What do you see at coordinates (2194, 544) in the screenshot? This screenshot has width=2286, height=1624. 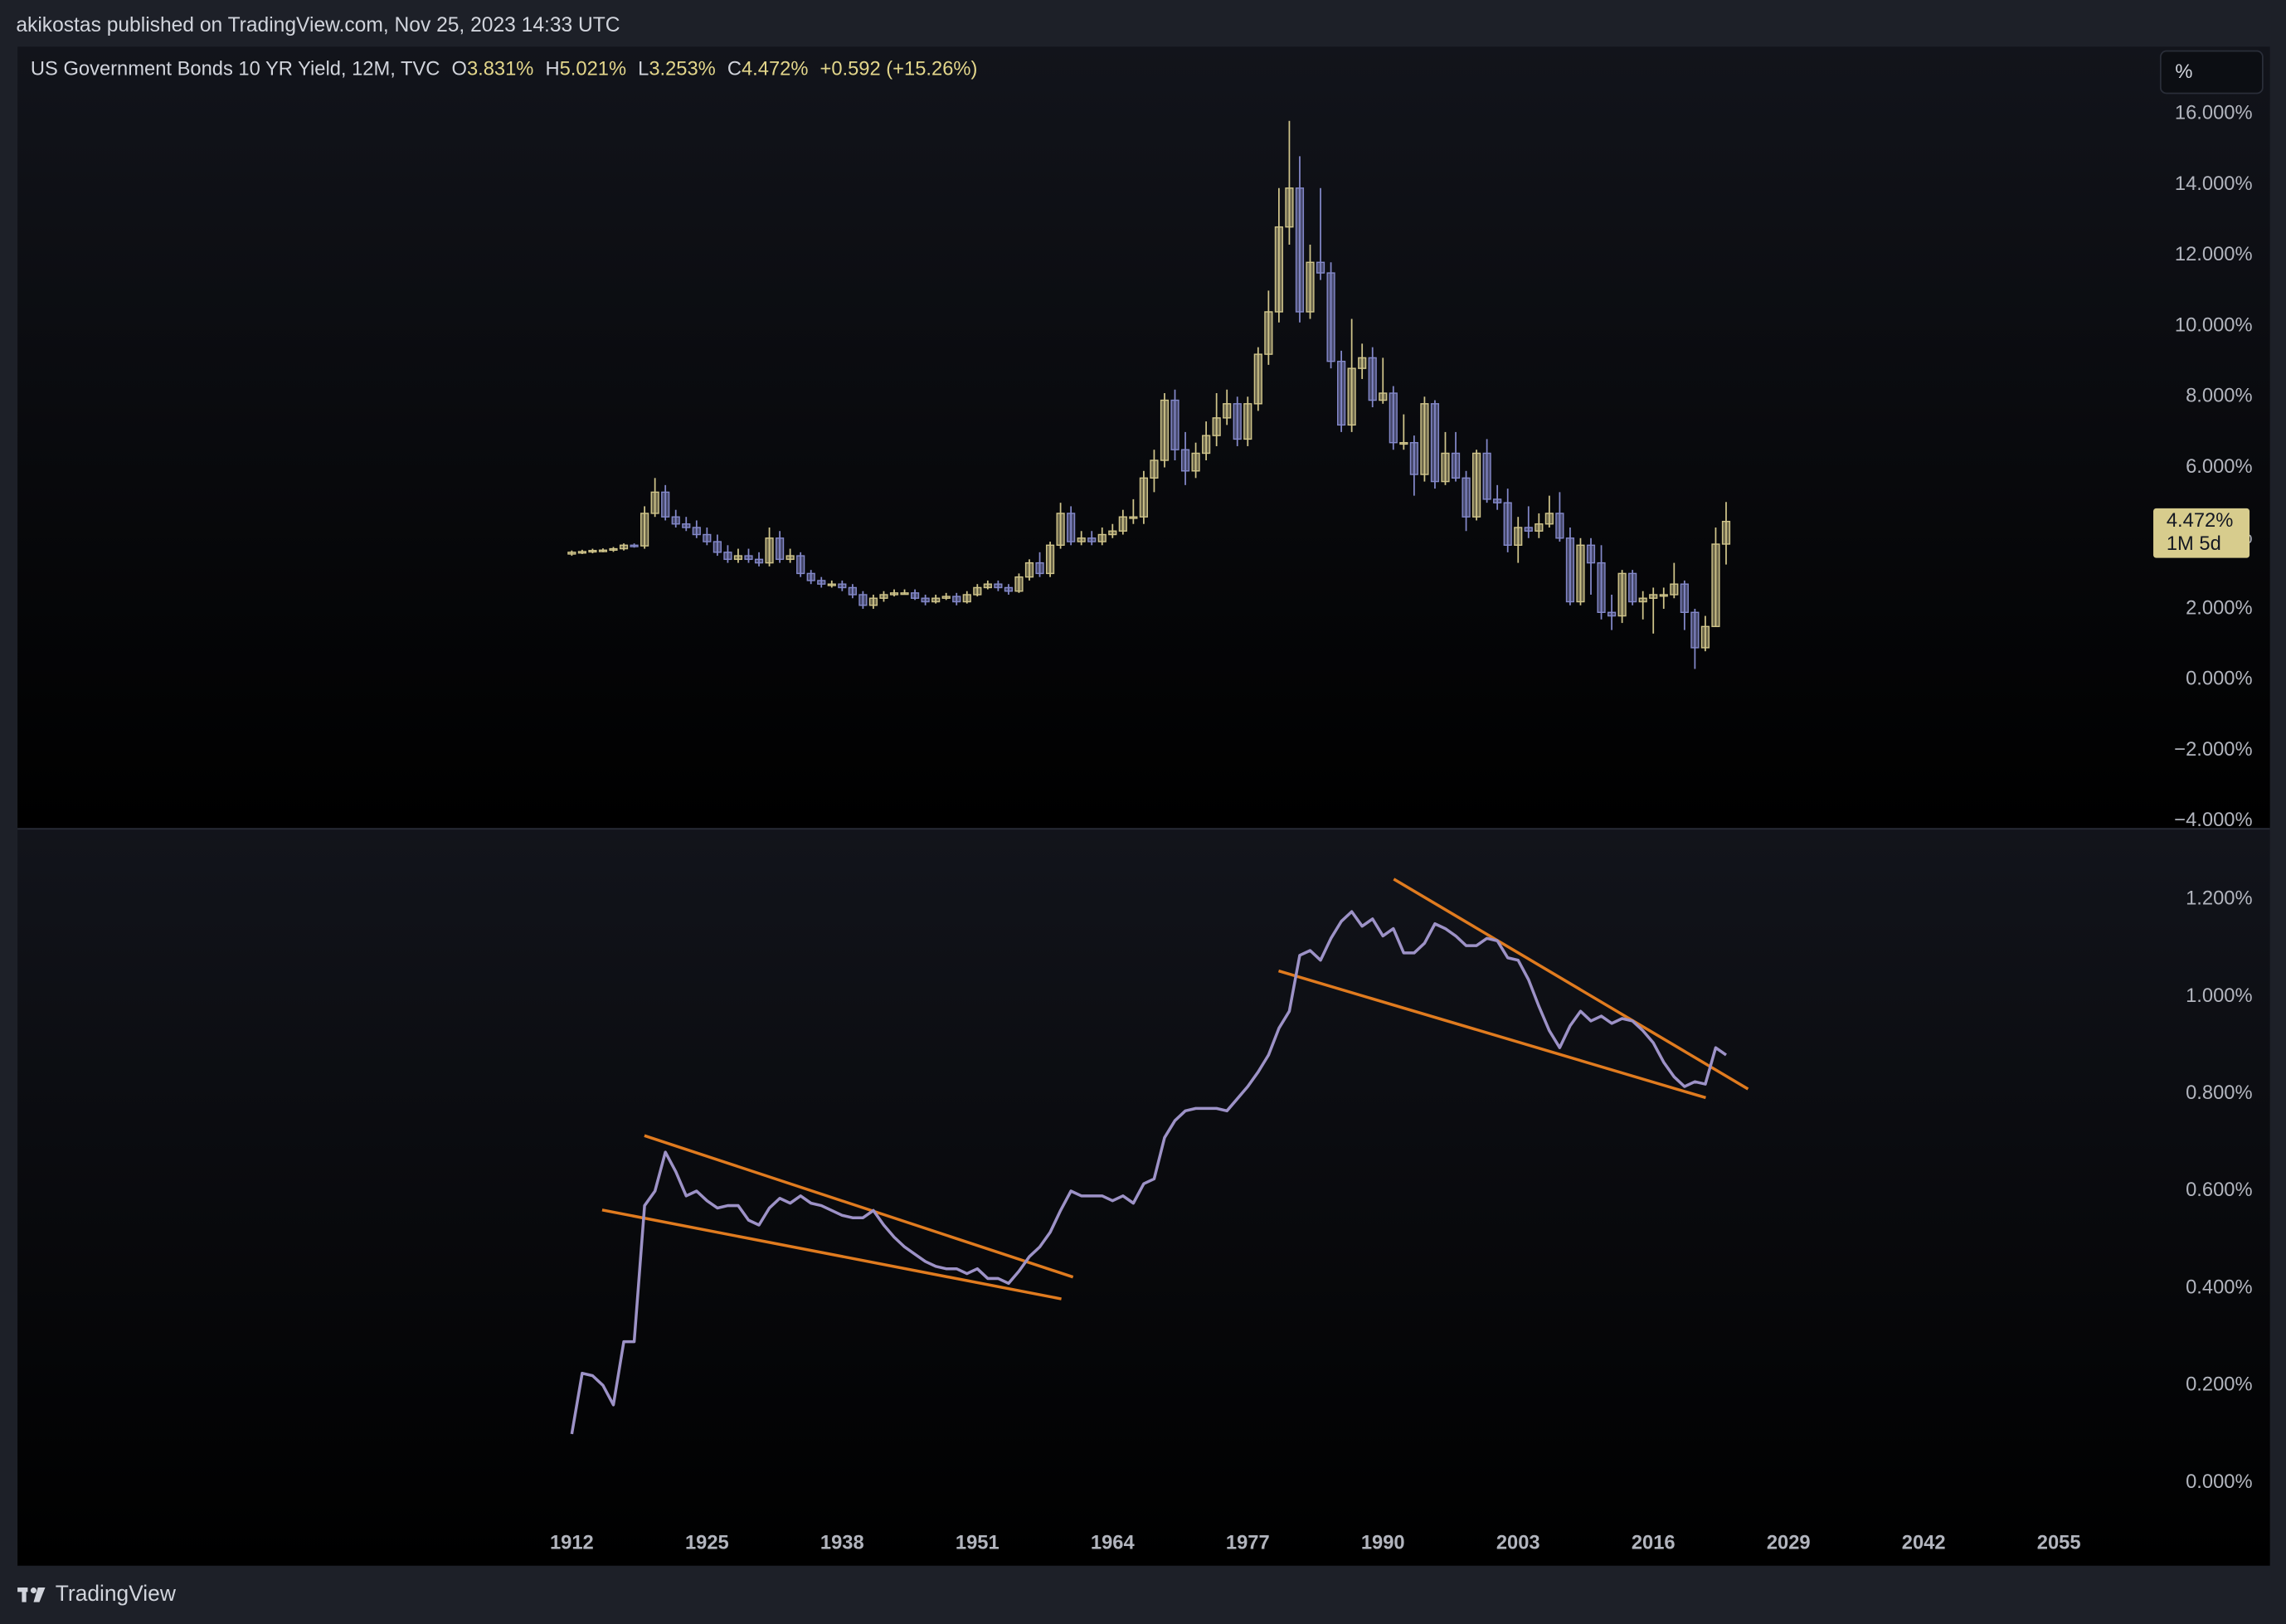 I see `countdown-label: 1M 5d` at bounding box center [2194, 544].